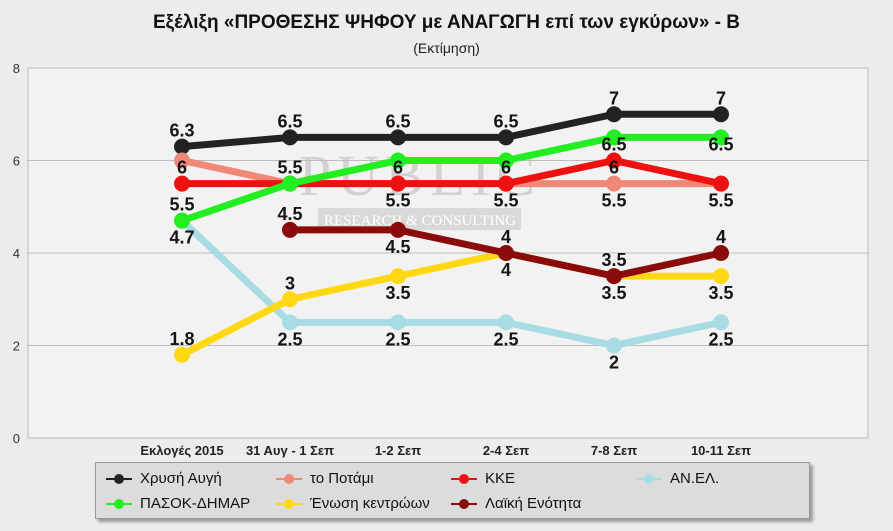 The image size is (893, 531). Describe the element at coordinates (181, 478) in the screenshot. I see `legend-label: Χρυσή Αυγή` at that location.